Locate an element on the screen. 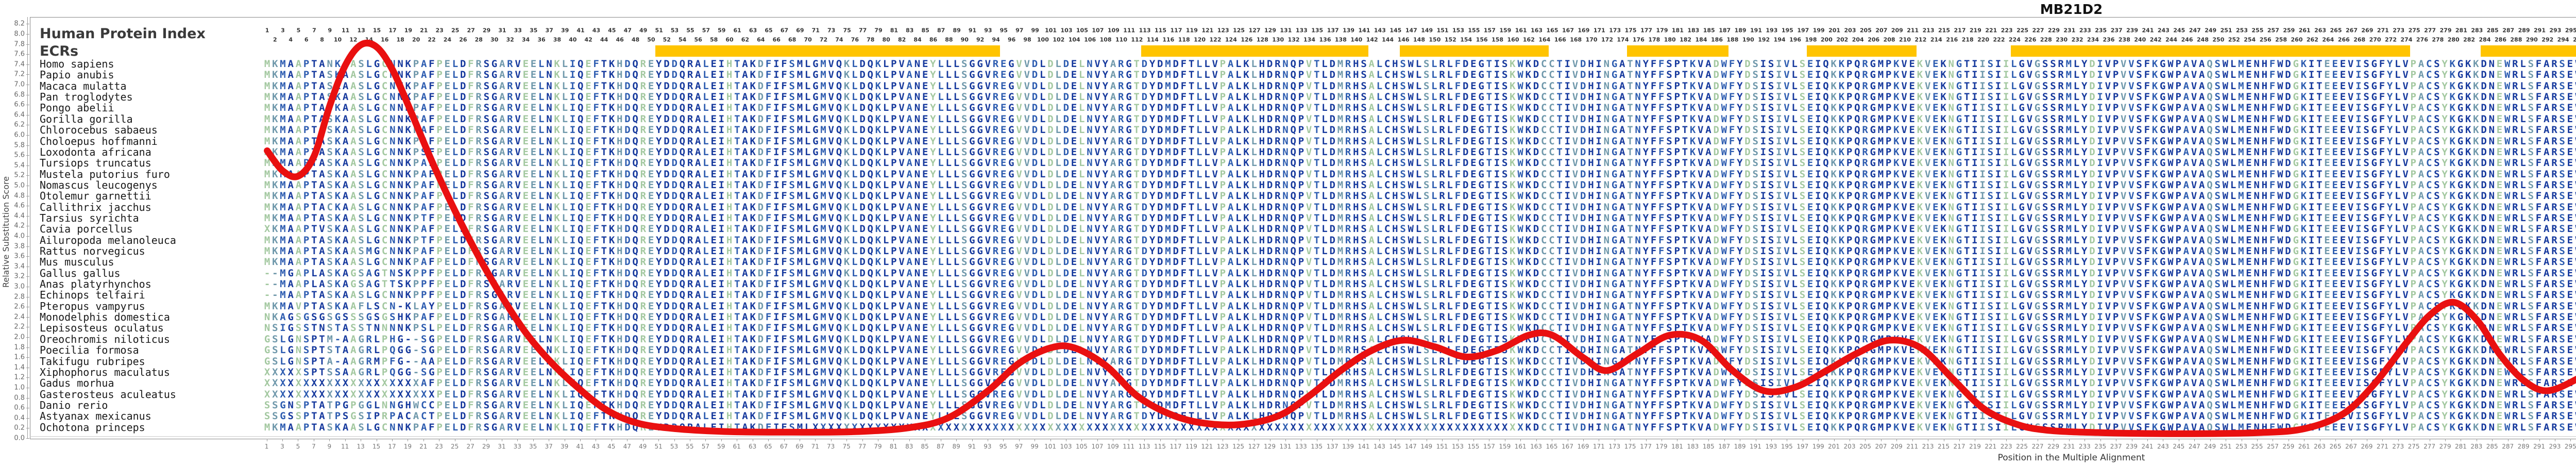  y-axis-line is located at coordinates (27, 227).